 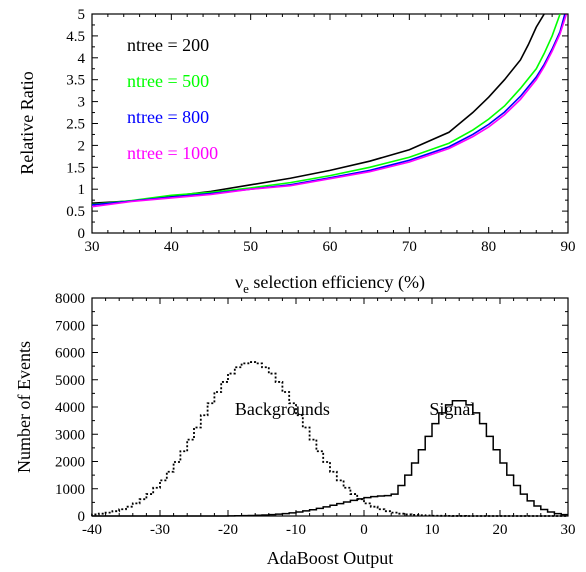 I want to click on y-tick-label: 2.5, so click(x=75, y=125).